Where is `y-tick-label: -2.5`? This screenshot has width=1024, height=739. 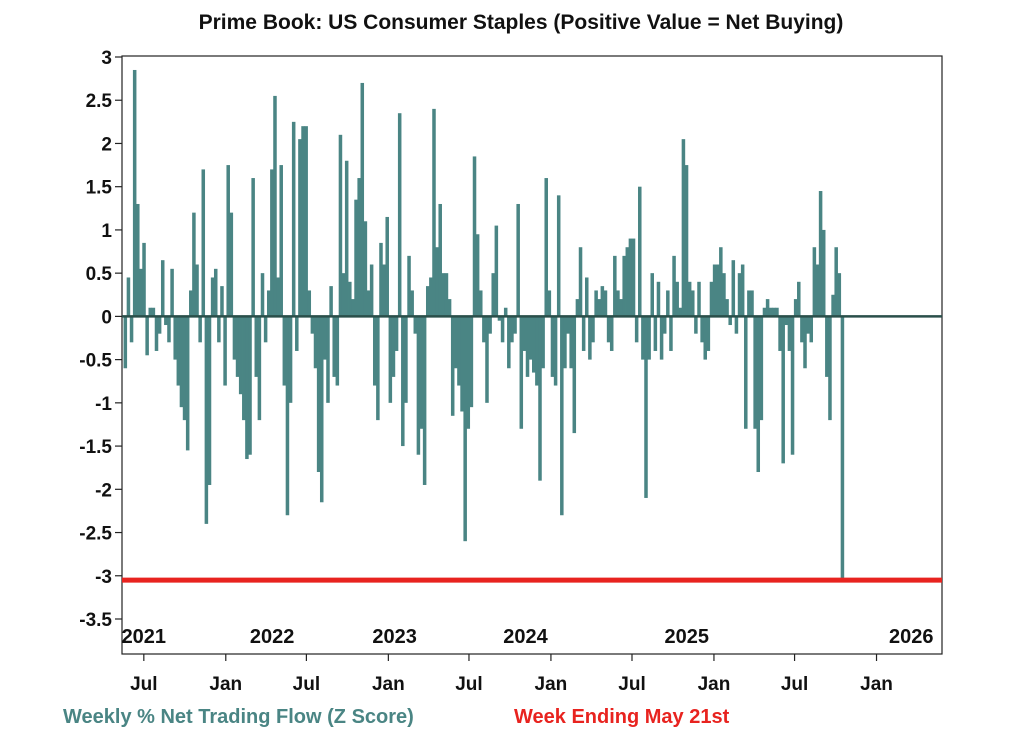 y-tick-label: -2.5 is located at coordinates (95, 534).